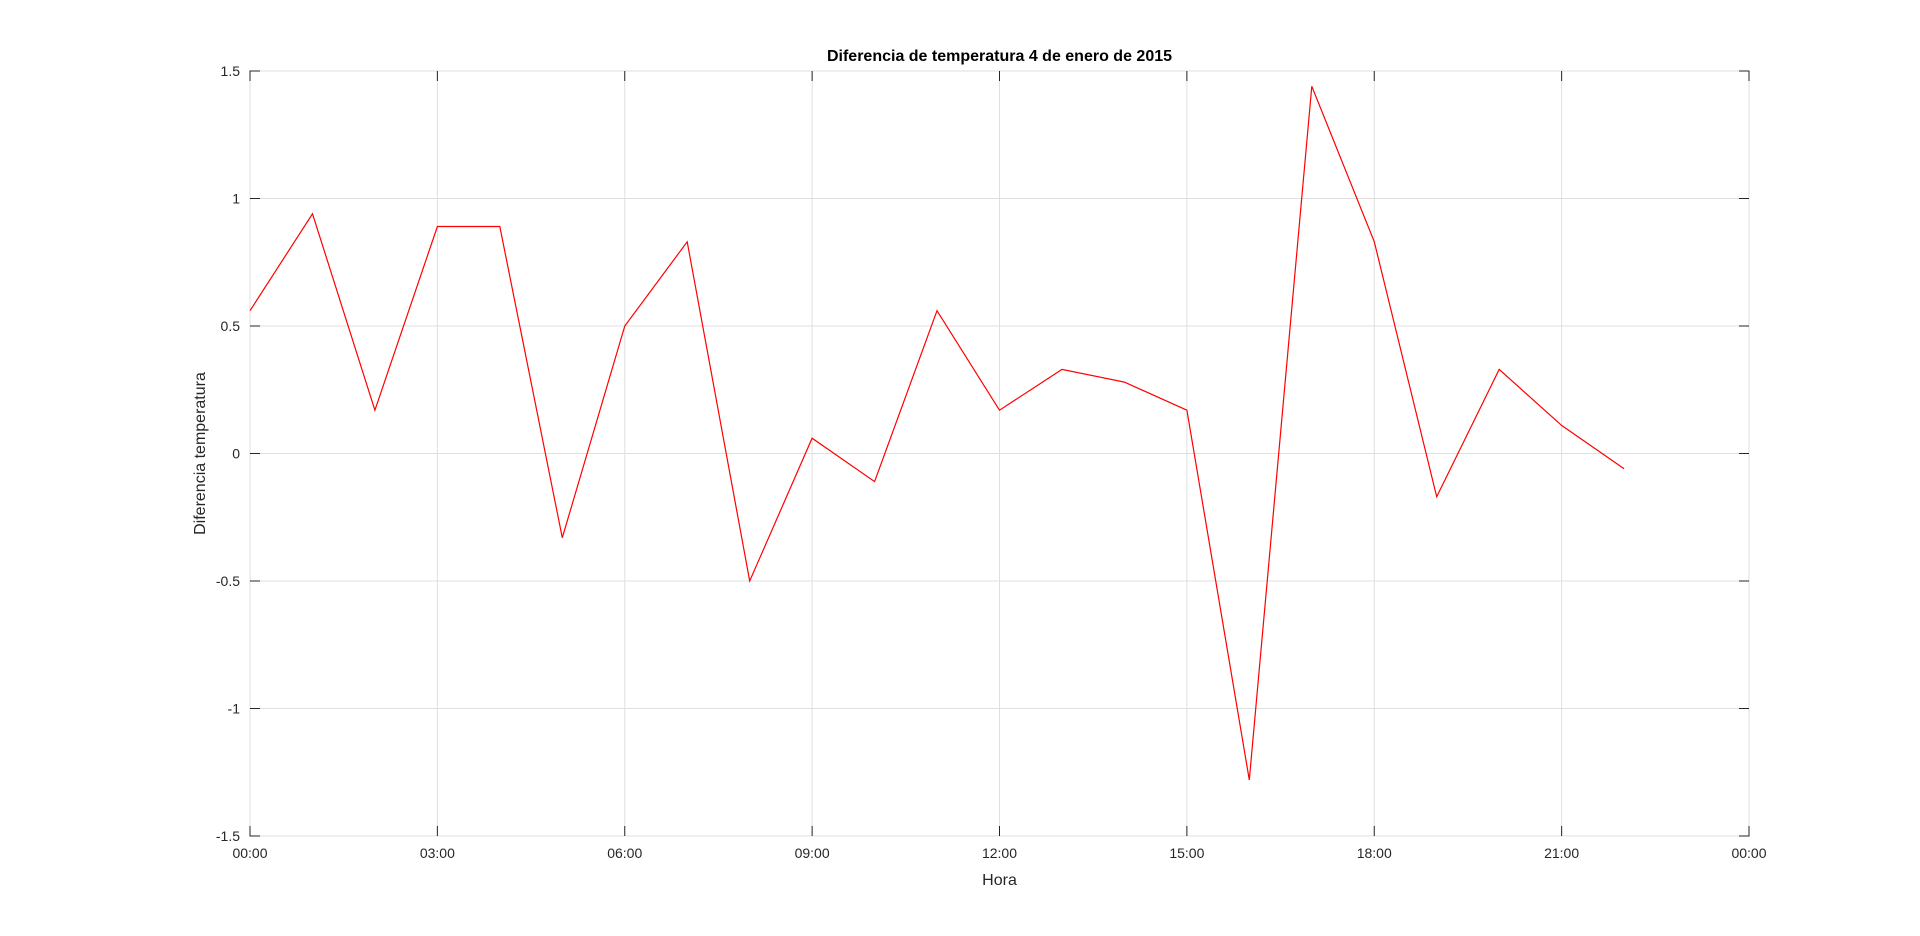  What do you see at coordinates (1561, 853) in the screenshot?
I see `x-tick-label: 21:00` at bounding box center [1561, 853].